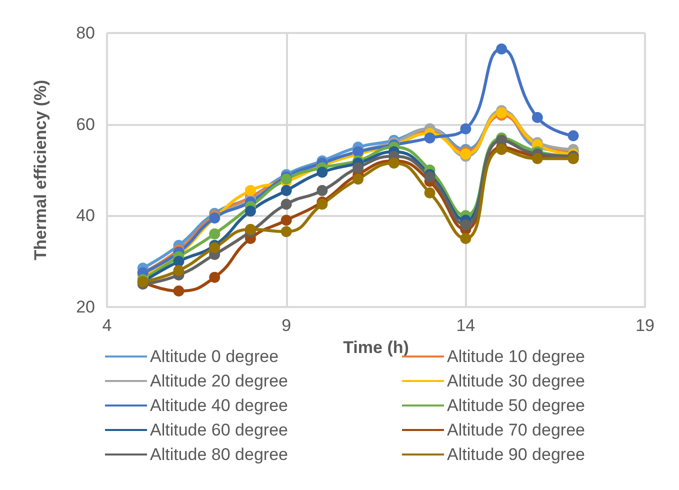 This screenshot has width=679, height=490. Describe the element at coordinates (219, 405) in the screenshot. I see `legend-label: Altitude 40 degree` at that location.